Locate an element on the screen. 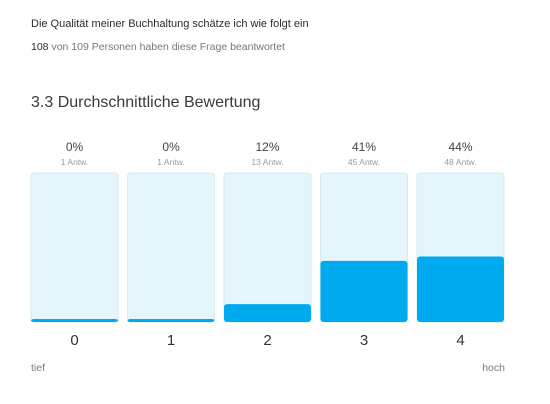  answered-count: 108 is located at coordinates (40, 47).